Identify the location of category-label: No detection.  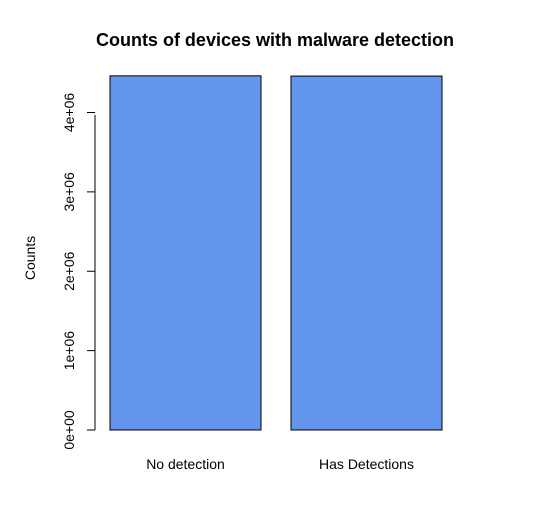
(185, 464).